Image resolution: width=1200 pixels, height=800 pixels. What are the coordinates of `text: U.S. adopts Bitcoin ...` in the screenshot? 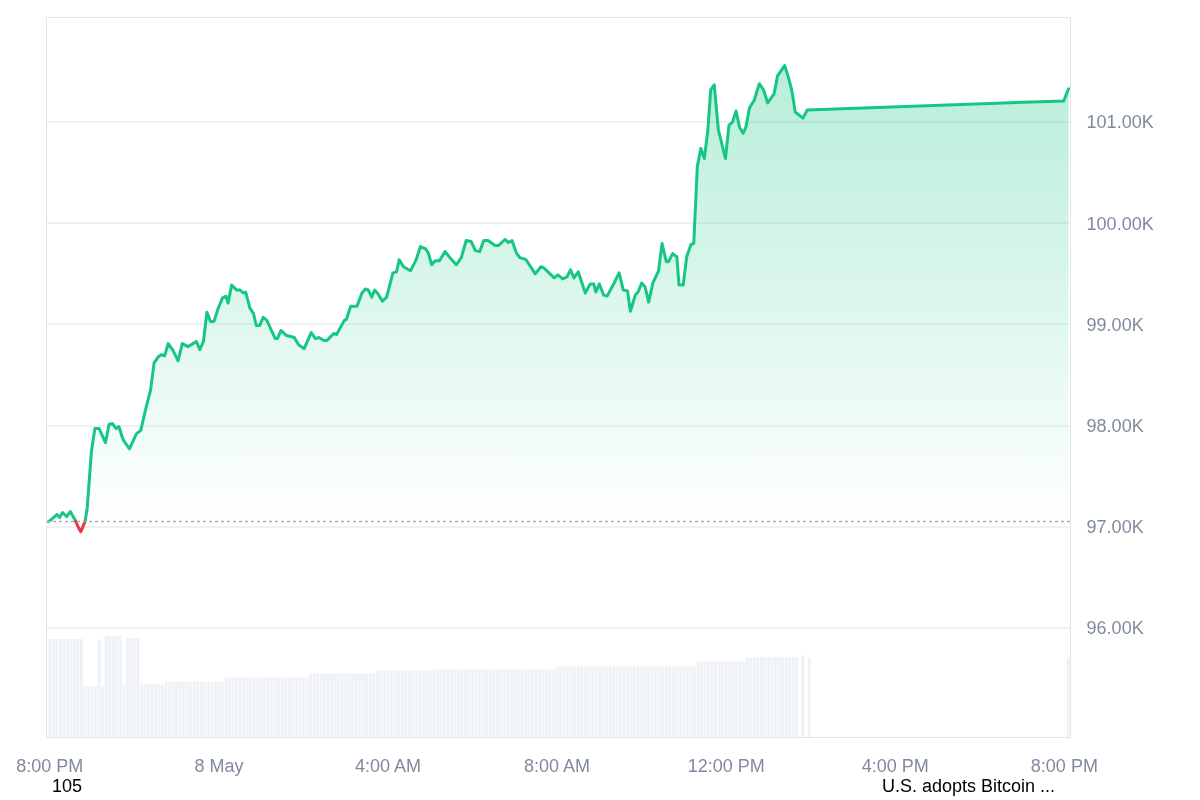 It's located at (969, 786).